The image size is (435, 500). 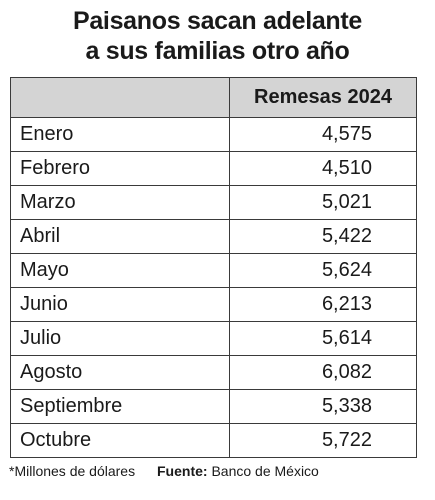 I want to click on remittance-value-cell: 6,213, so click(x=323, y=304).